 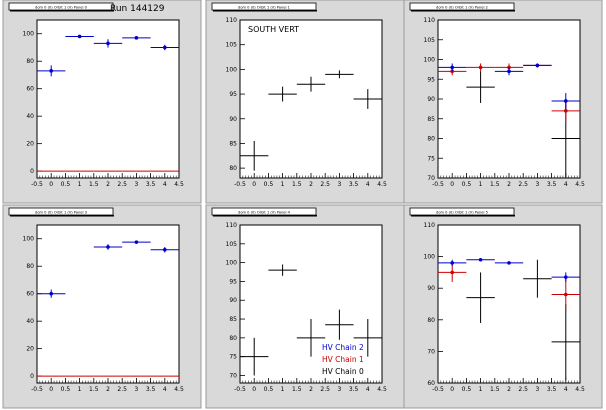 I want to click on plot-area, so click(x=509, y=304).